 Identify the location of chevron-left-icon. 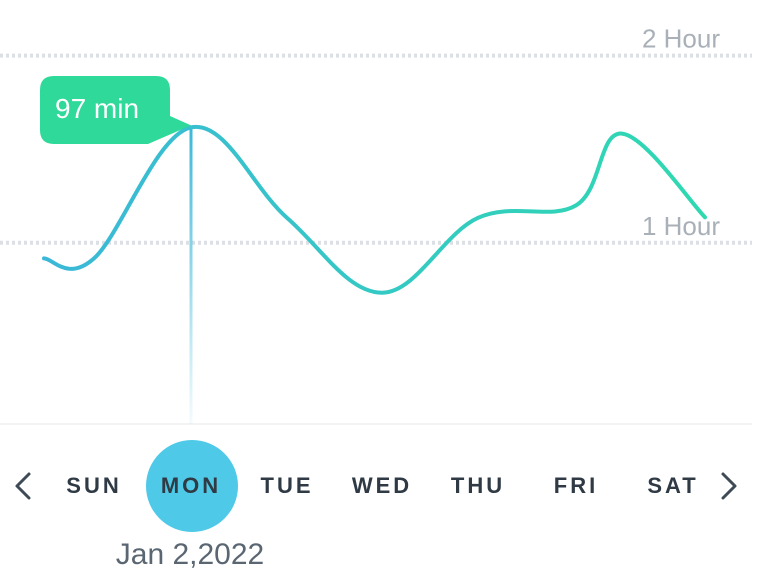
(23, 486).